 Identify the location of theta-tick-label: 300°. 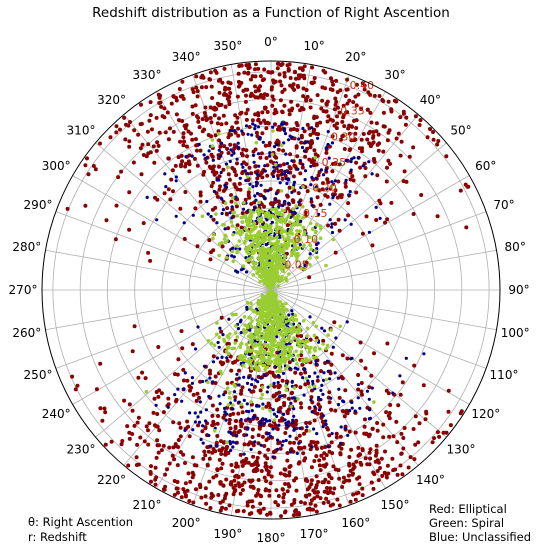
(56, 166).